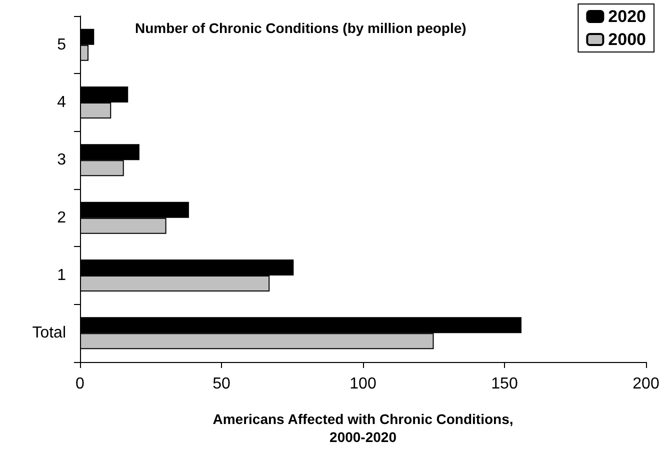 Image resolution: width=666 pixels, height=451 pixels. I want to click on chart-title: Number of Chronic Conditions (by million people), so click(300, 28).